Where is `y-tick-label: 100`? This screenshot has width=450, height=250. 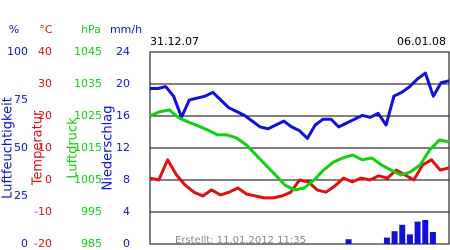
y-tick-label: 100 is located at coordinates (17, 51).